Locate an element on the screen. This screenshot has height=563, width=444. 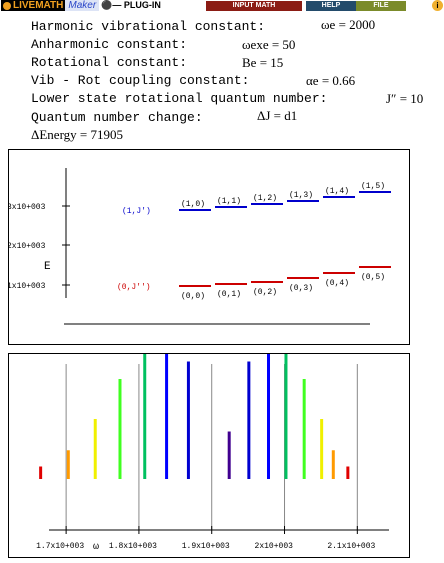
livemath-logo: LIVEMATH Maker ⚫— PLUG-IN is located at coordinates (81, 5).